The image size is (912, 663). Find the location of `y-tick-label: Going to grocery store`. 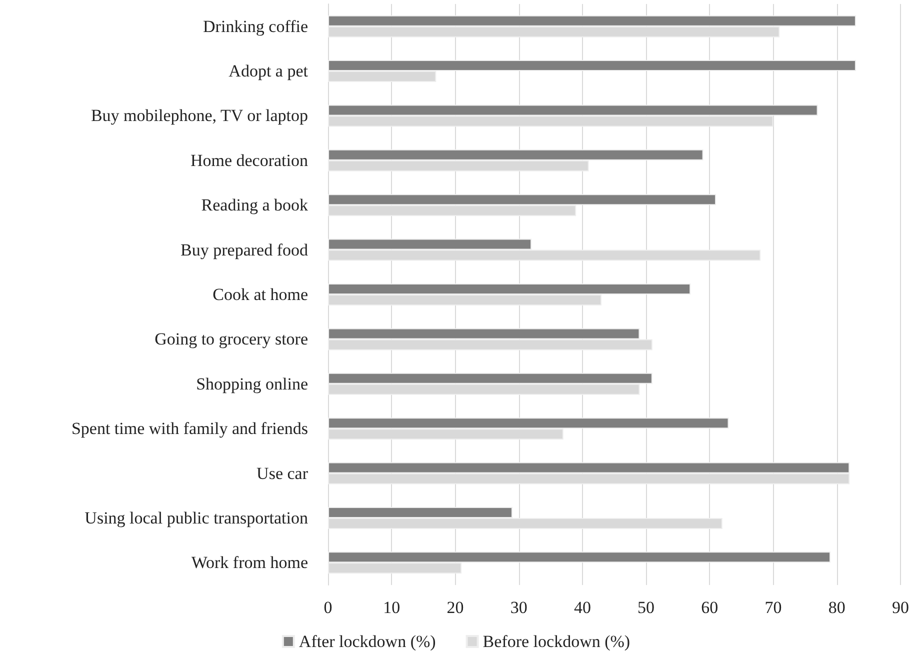

y-tick-label: Going to grocery store is located at coordinates (231, 339).